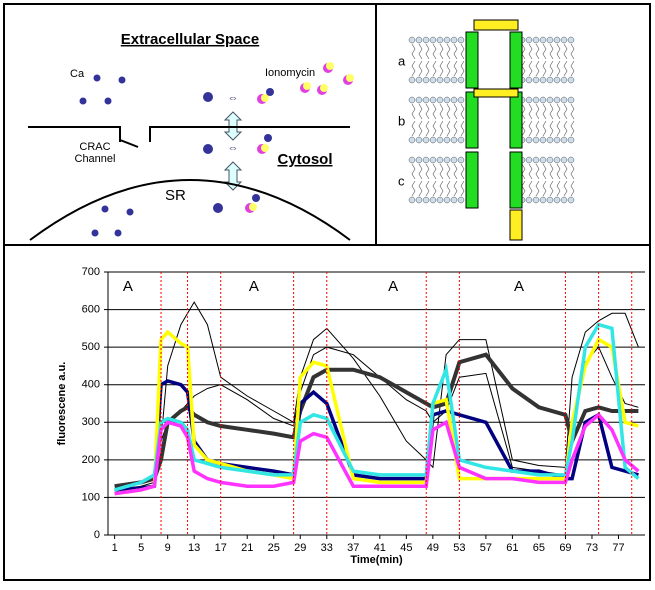  What do you see at coordinates (618, 548) in the screenshot?
I see `x-tick-label: 77` at bounding box center [618, 548].